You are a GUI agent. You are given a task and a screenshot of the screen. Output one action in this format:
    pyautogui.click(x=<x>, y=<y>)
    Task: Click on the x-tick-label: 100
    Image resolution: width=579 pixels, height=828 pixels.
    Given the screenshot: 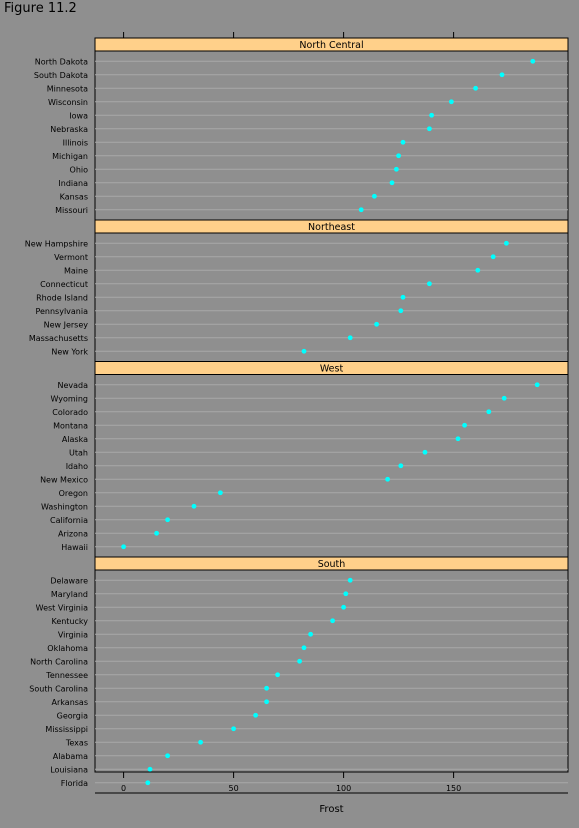 What is the action you would take?
    pyautogui.click(x=343, y=788)
    